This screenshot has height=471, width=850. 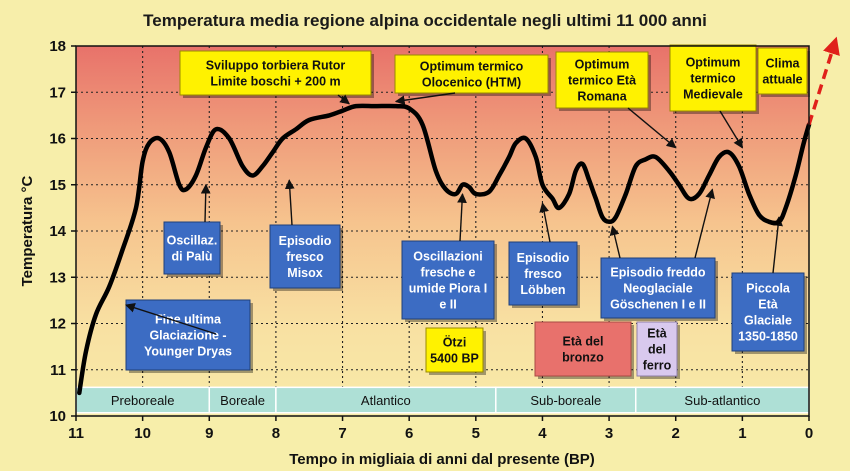 I want to click on y-tick-label: 13, so click(x=57, y=277).